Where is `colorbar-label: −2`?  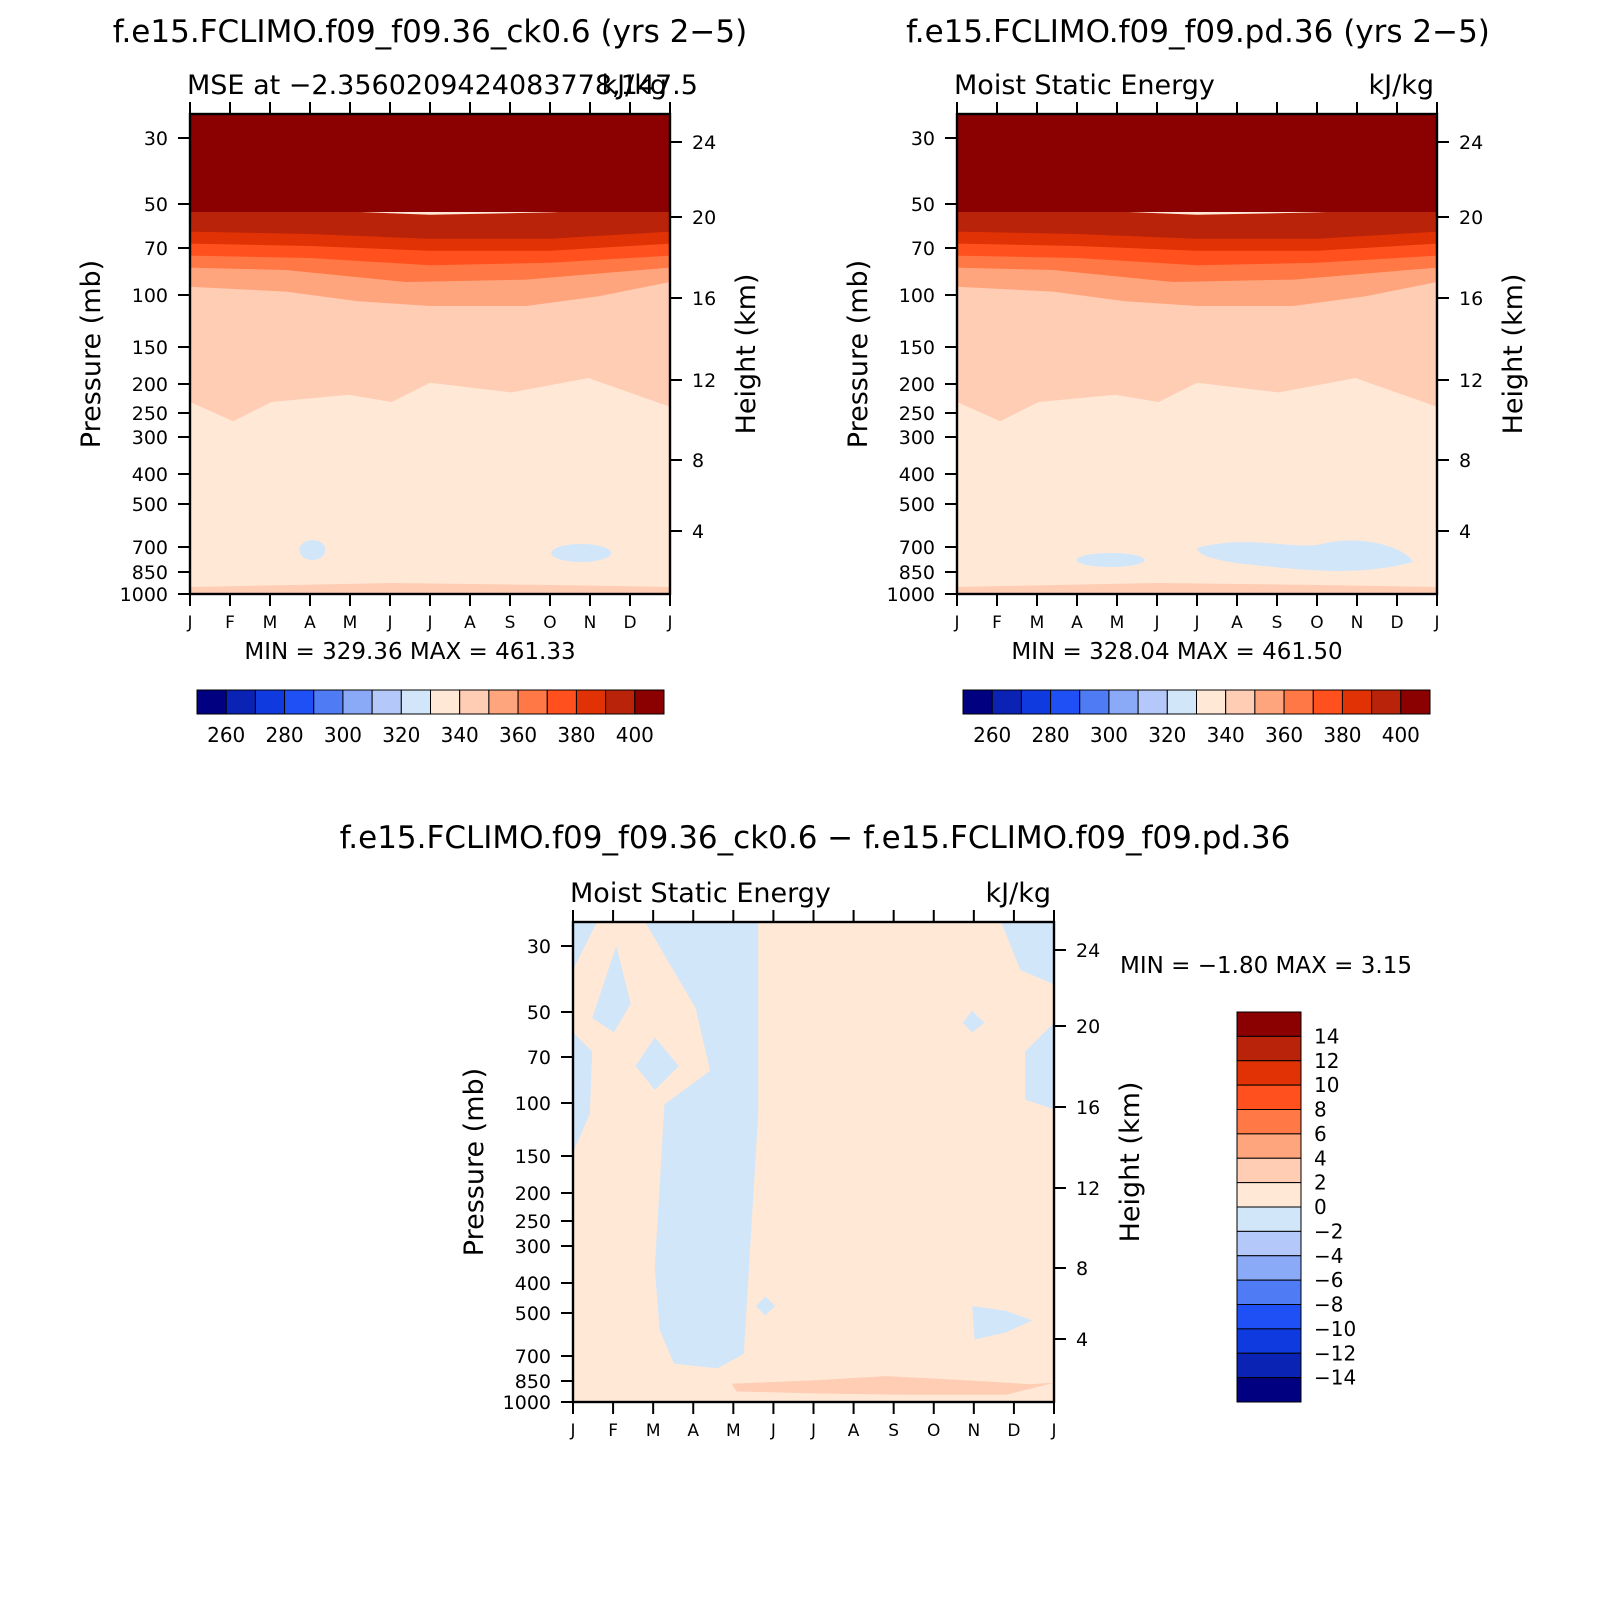
colorbar-label: −2 is located at coordinates (1328, 1231).